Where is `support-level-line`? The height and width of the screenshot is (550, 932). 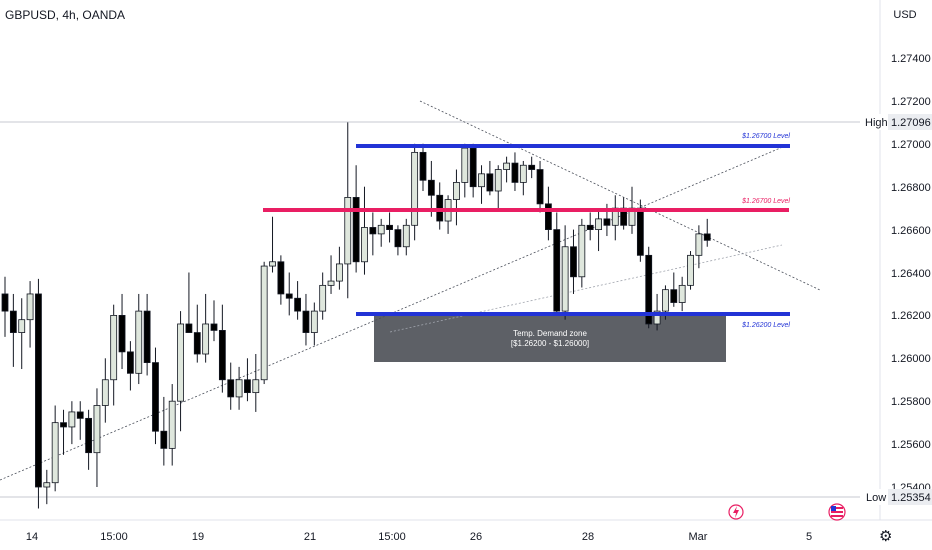
support-level-line is located at coordinates (573, 314).